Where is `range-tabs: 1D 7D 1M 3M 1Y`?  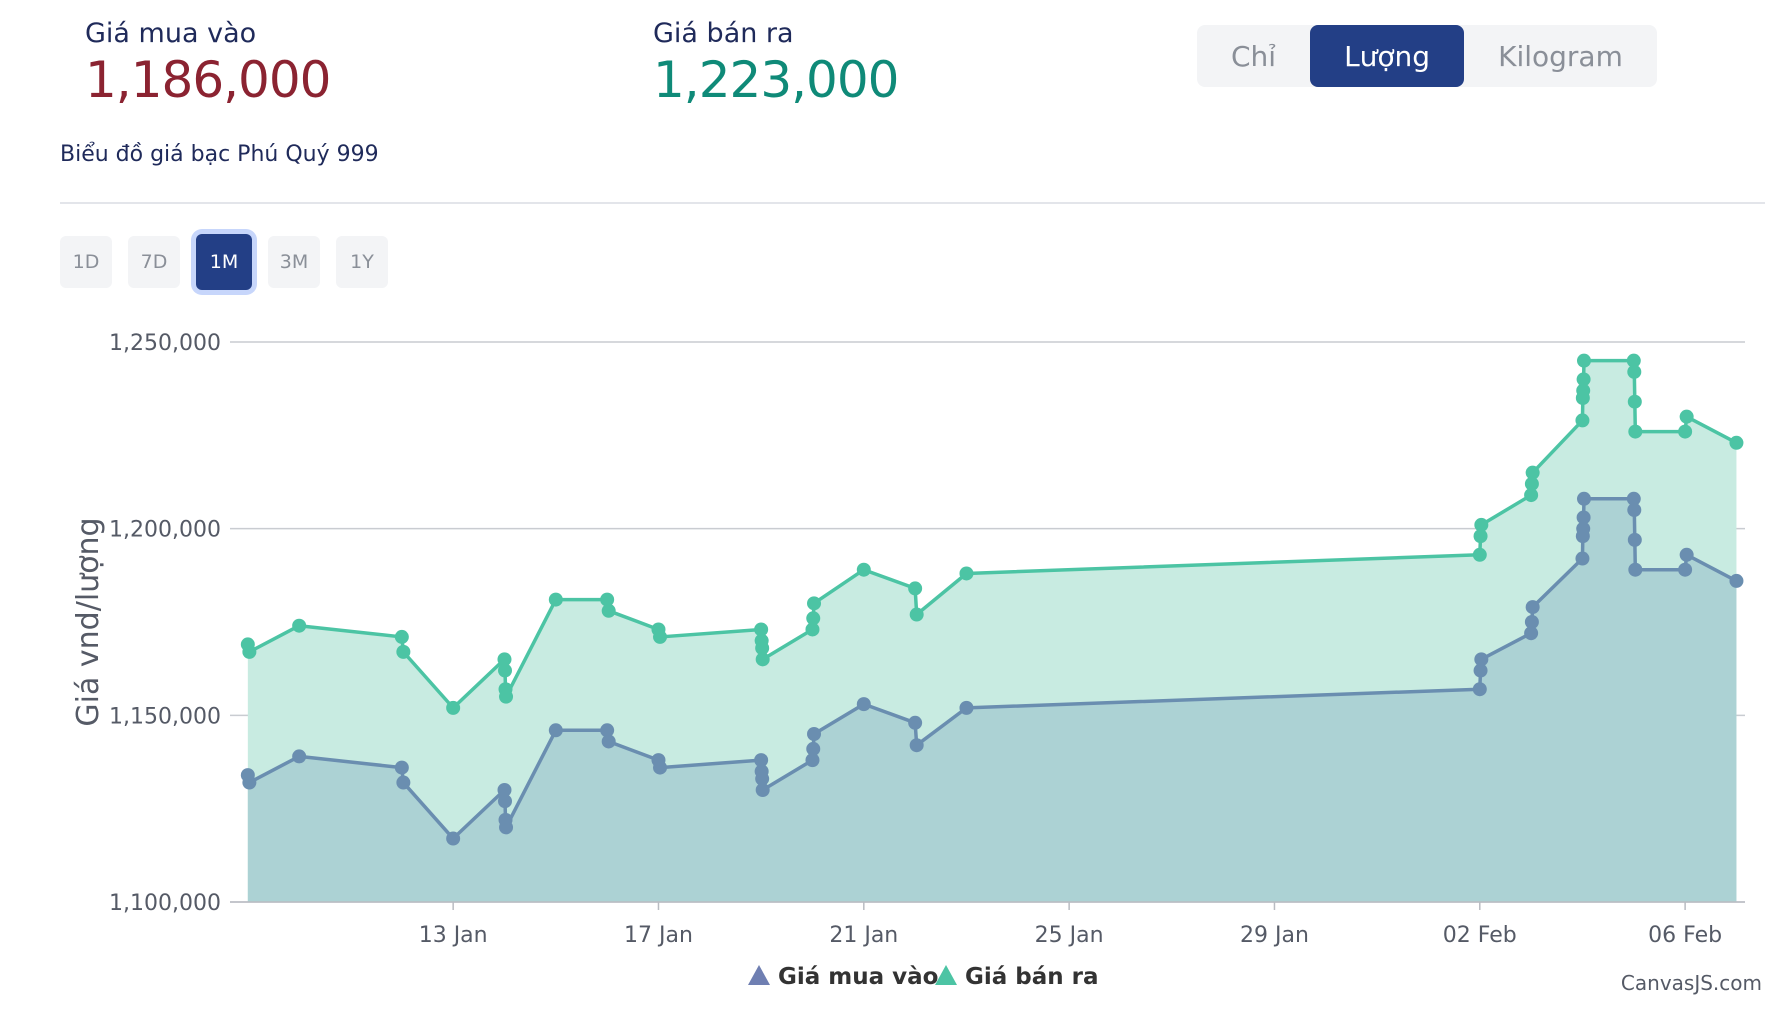
range-tabs: 1D 7D 1M 3M 1Y is located at coordinates (224, 262).